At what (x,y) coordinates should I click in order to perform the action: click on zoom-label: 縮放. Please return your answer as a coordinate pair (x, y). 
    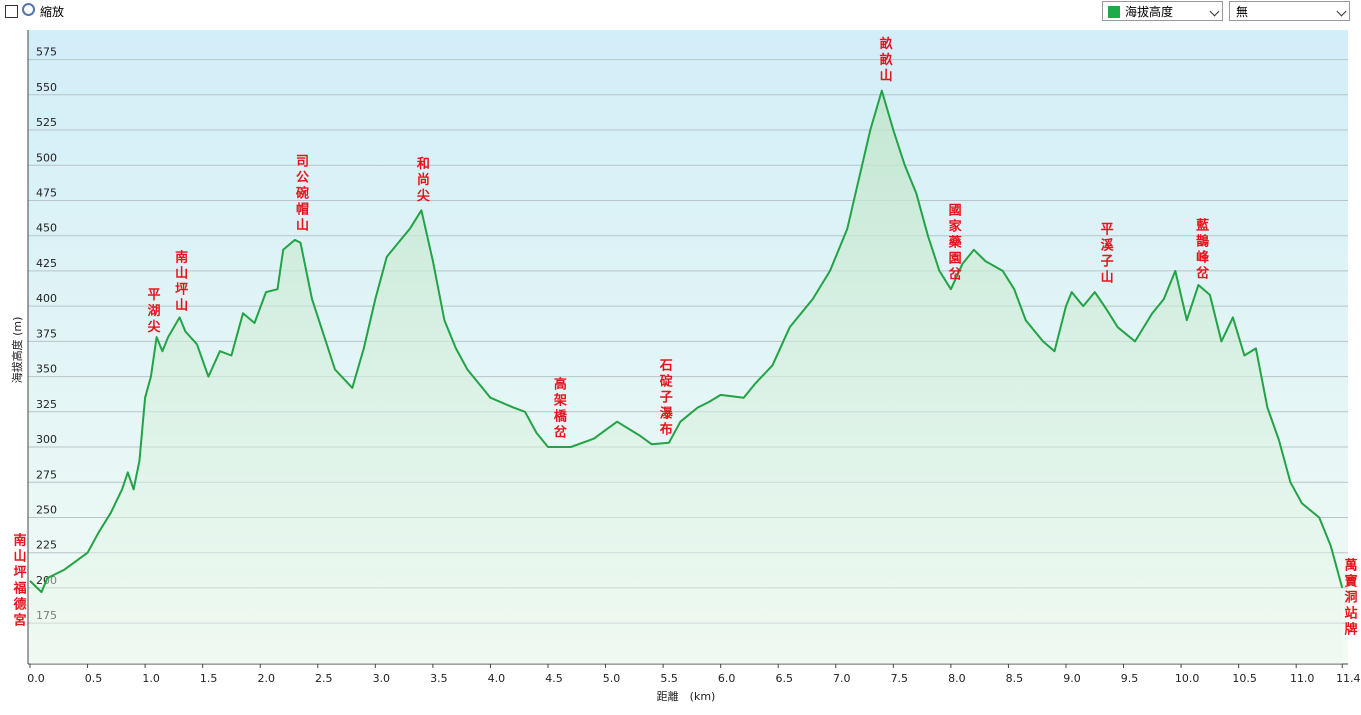
    Looking at the image, I should click on (52, 12).